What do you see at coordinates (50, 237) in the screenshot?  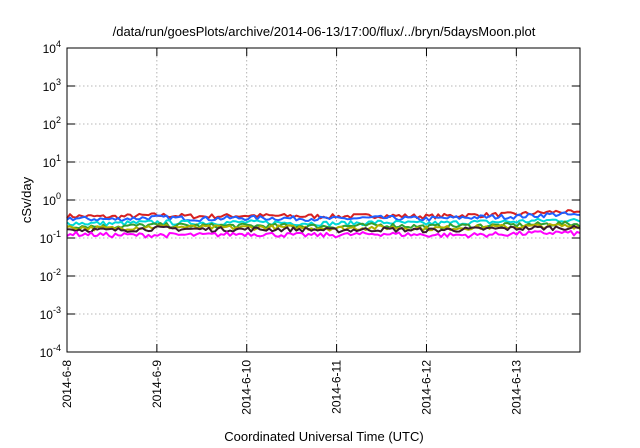 I see `y-tick-label: 10⁻¹` at bounding box center [50, 237].